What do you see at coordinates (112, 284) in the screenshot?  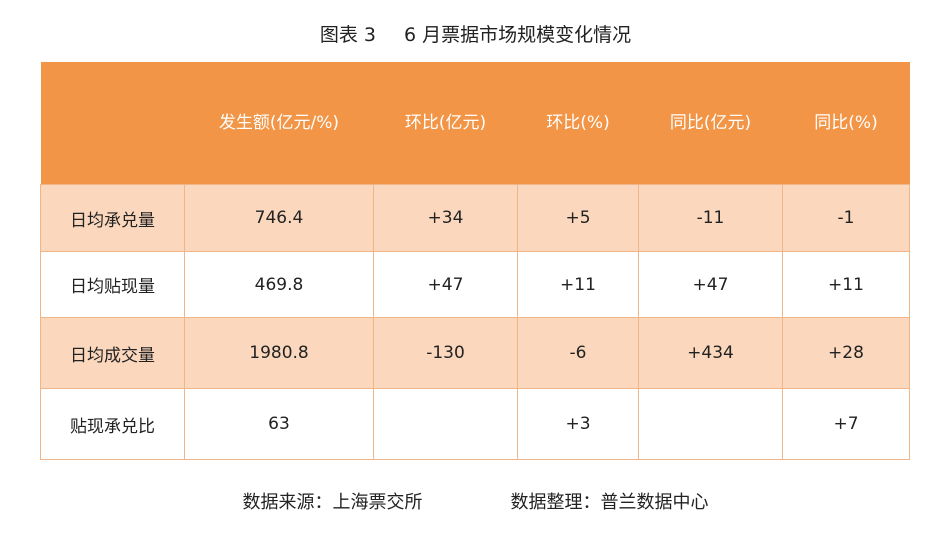 I see `row-label: 日均贴现量` at bounding box center [112, 284].